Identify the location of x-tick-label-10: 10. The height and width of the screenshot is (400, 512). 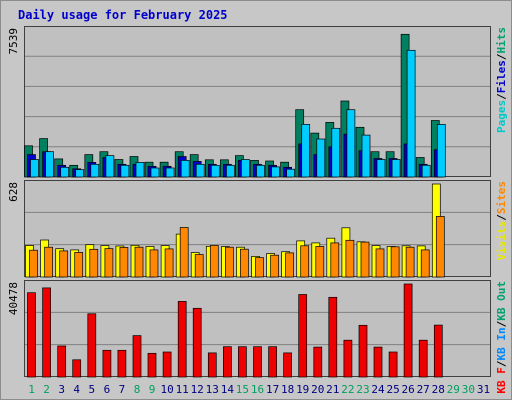
(166, 389).